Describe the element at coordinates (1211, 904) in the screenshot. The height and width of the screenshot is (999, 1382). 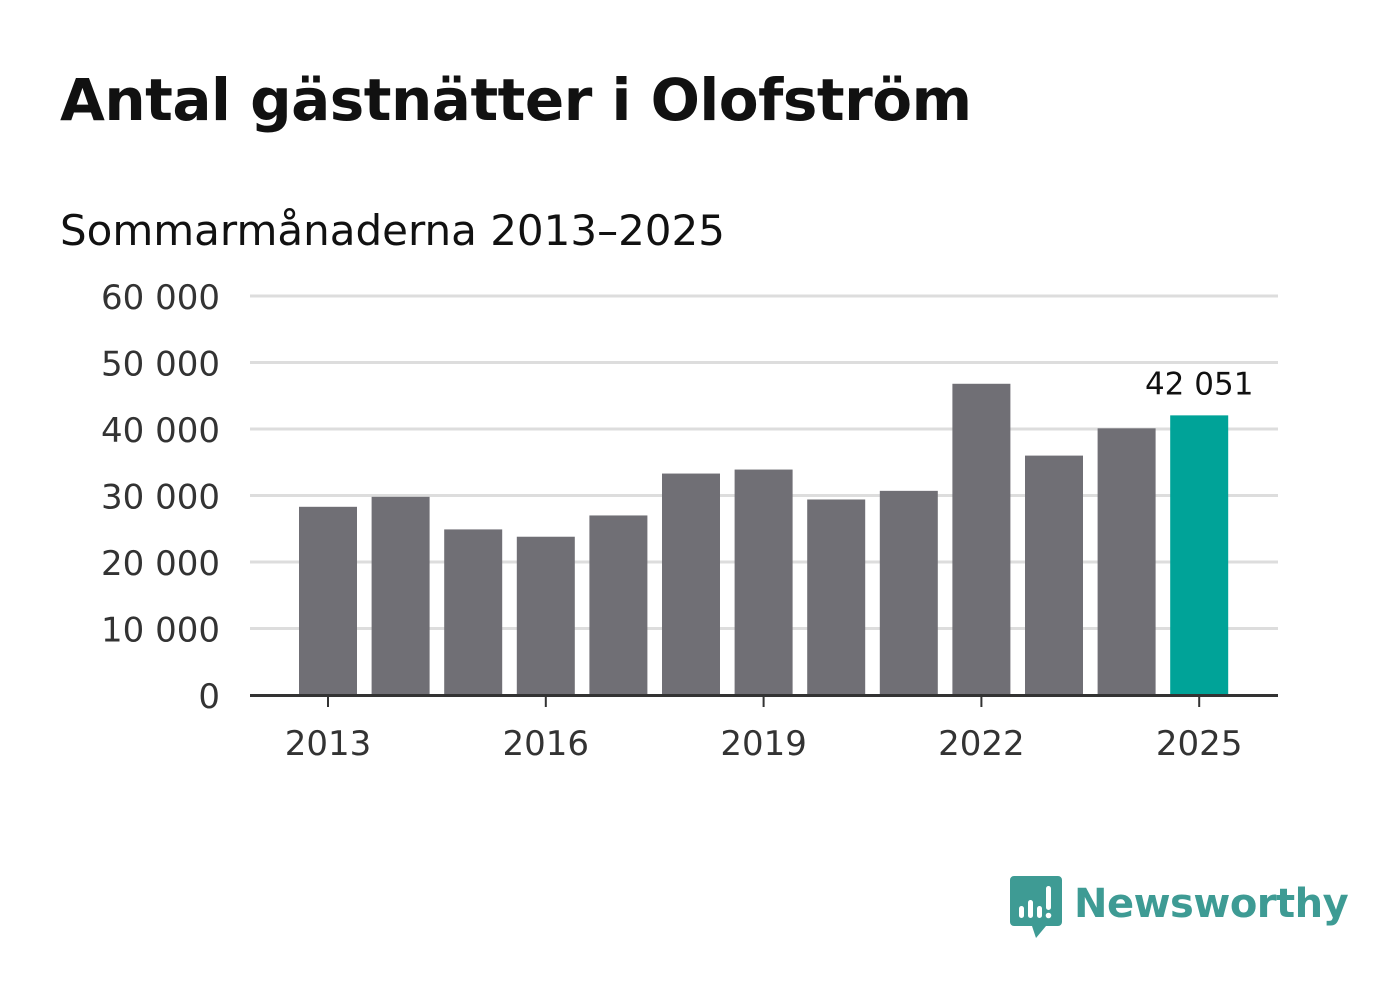
I see `brand-name: Newsworthy` at that location.